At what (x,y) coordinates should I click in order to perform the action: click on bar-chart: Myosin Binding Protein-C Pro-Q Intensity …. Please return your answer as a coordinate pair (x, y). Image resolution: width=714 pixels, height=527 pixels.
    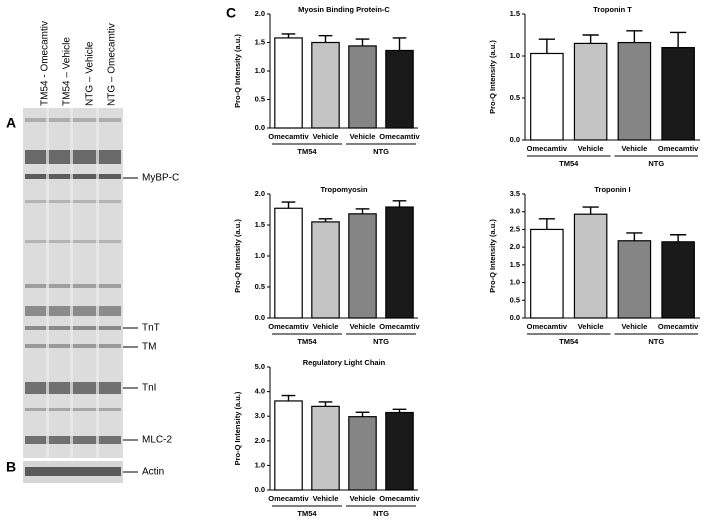
    Looking at the image, I should click on (327, 80).